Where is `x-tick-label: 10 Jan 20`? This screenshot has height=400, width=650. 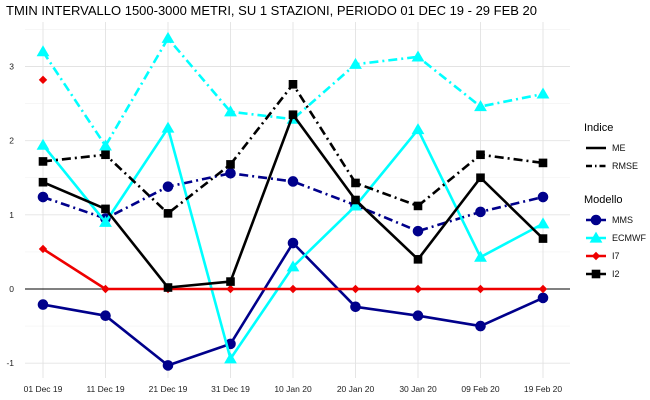
x-tick-label: 10 Jan 20 is located at coordinates (293, 389).